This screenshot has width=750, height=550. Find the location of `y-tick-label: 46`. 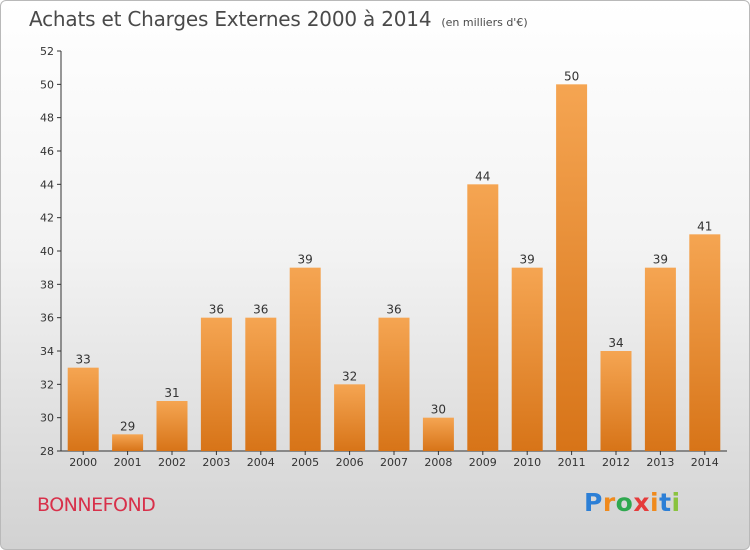

y-tick-label: 46 is located at coordinates (47, 151).